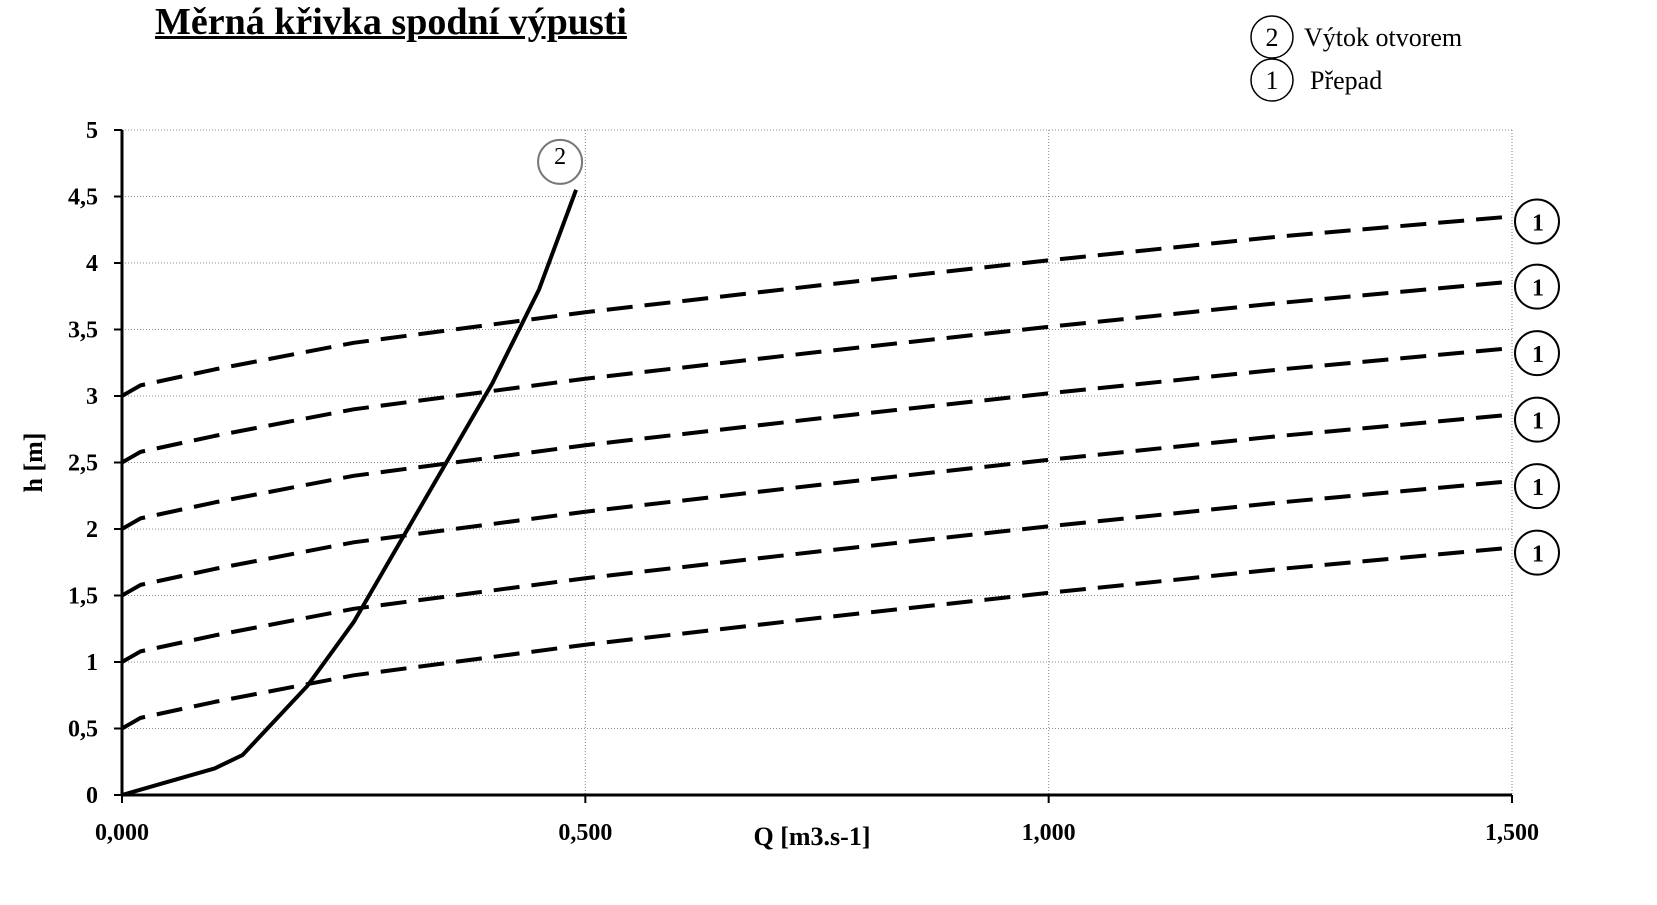 The image size is (1657, 905). What do you see at coordinates (812, 836) in the screenshot?
I see `x-axis-label: Q [m3.s-1]` at bounding box center [812, 836].